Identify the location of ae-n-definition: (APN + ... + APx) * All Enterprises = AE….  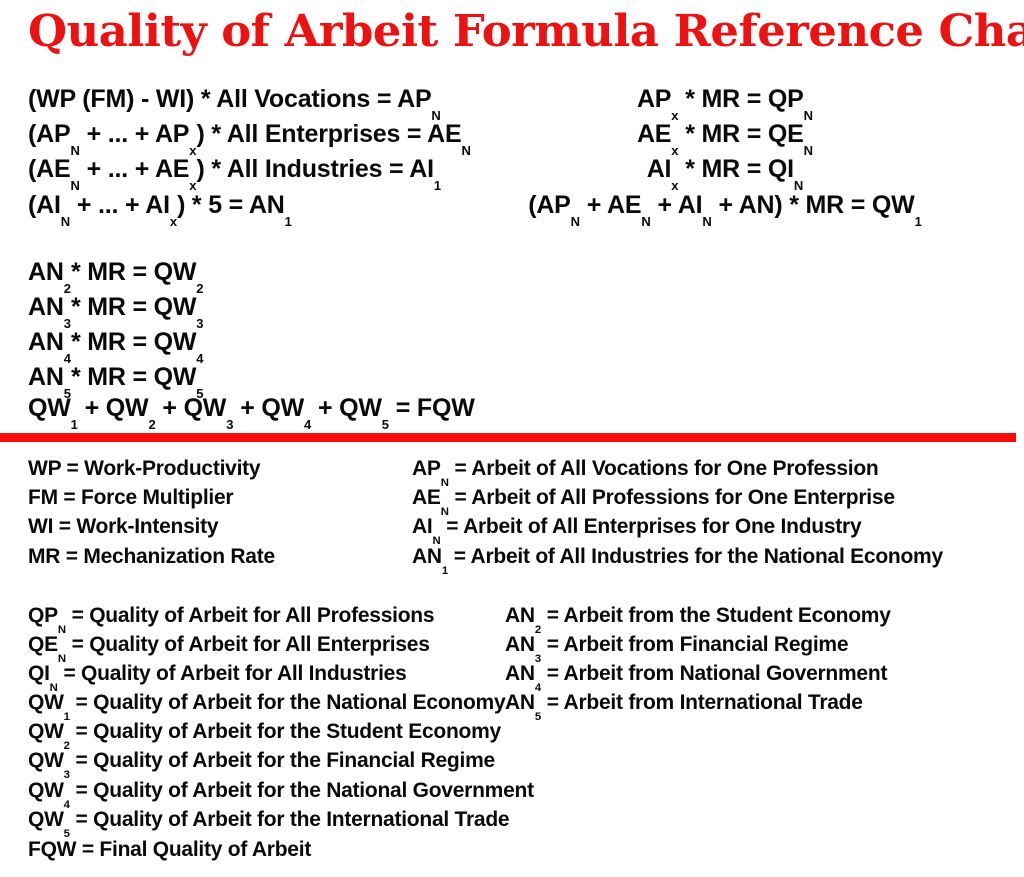
(249, 139).